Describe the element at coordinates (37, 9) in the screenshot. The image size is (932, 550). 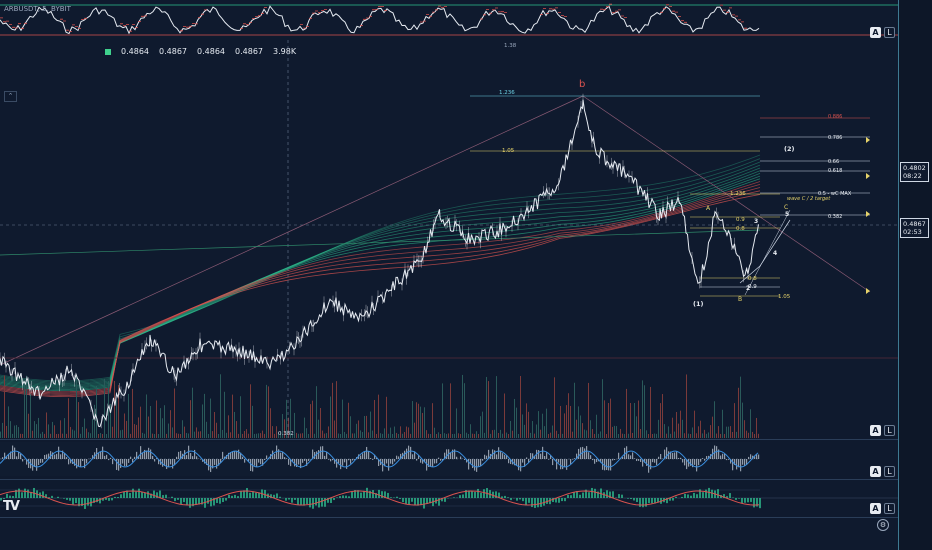
I see `symbol-label: ARBUSDT, 5, BYBIT` at that location.